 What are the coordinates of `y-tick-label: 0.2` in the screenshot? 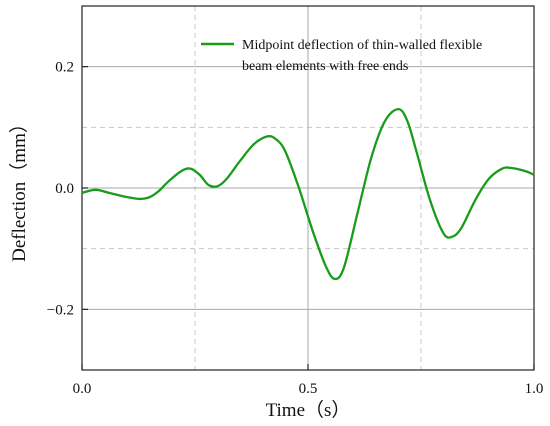 It's located at (64, 68).